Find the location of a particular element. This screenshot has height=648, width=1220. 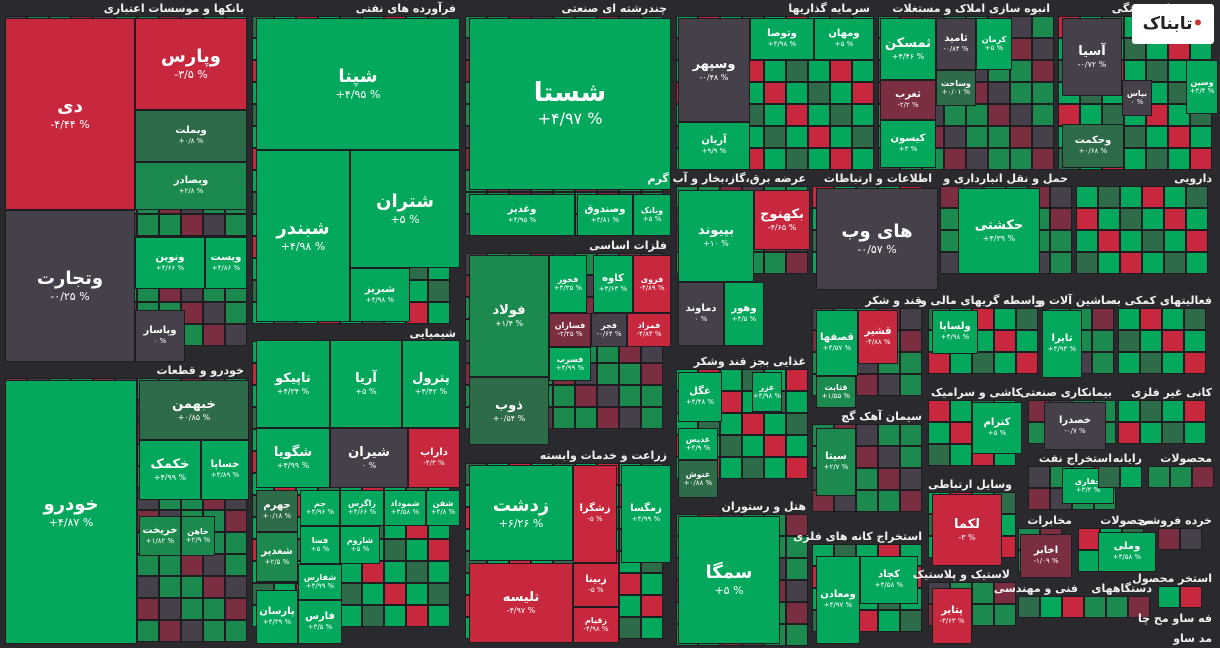

sector-title: هتل و رستوران is located at coordinates (763, 506).